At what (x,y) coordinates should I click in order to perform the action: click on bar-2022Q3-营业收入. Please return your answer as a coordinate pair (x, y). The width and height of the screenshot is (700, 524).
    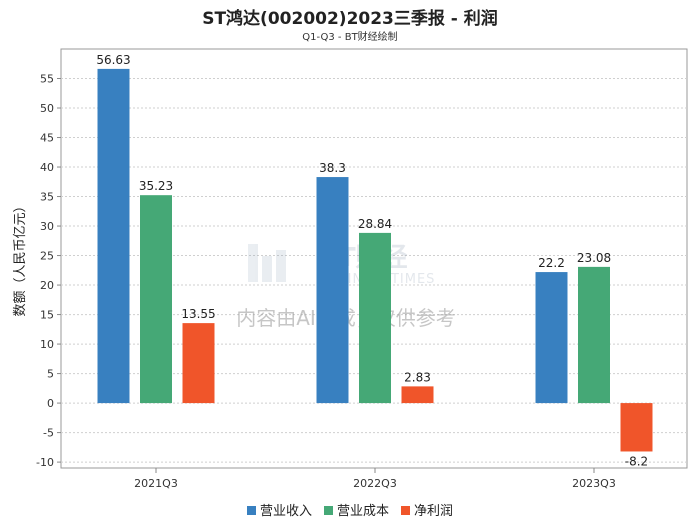
    Looking at the image, I should click on (332, 290).